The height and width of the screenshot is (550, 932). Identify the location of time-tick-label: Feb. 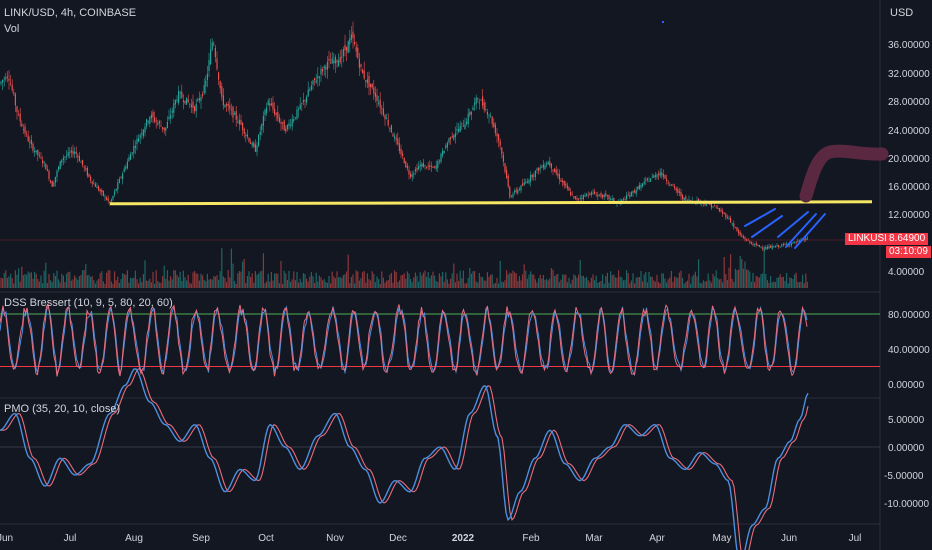
(531, 538).